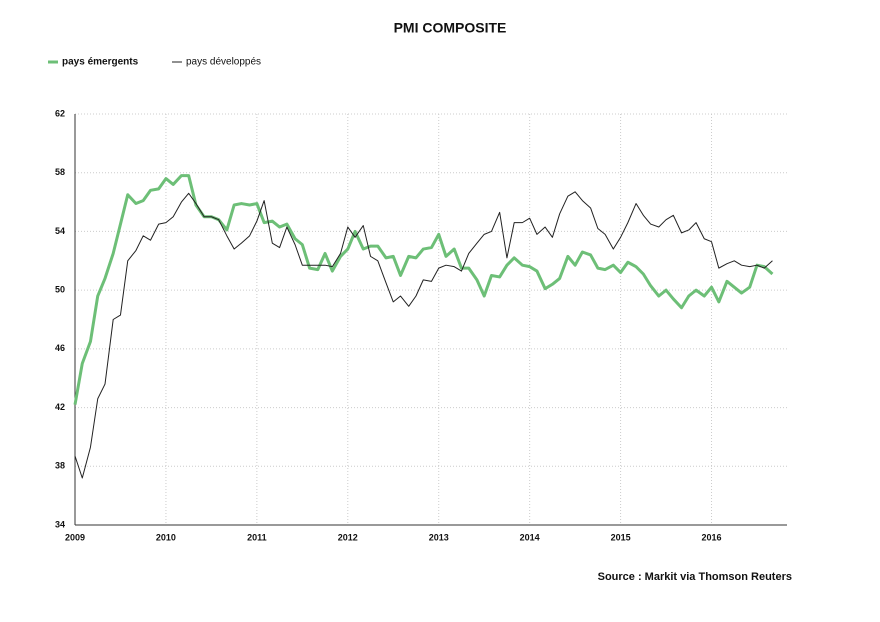 Image resolution: width=880 pixels, height=622 pixels. I want to click on x-tick-label: 2011, so click(257, 537).